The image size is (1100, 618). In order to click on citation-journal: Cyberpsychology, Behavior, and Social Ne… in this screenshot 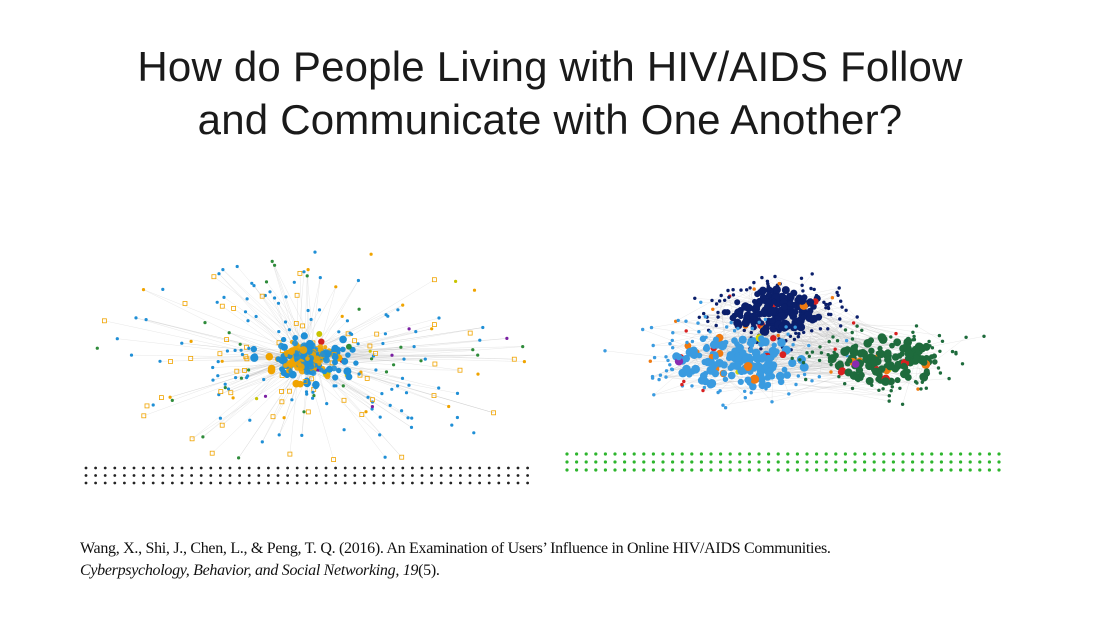, I will do `click(240, 570)`.